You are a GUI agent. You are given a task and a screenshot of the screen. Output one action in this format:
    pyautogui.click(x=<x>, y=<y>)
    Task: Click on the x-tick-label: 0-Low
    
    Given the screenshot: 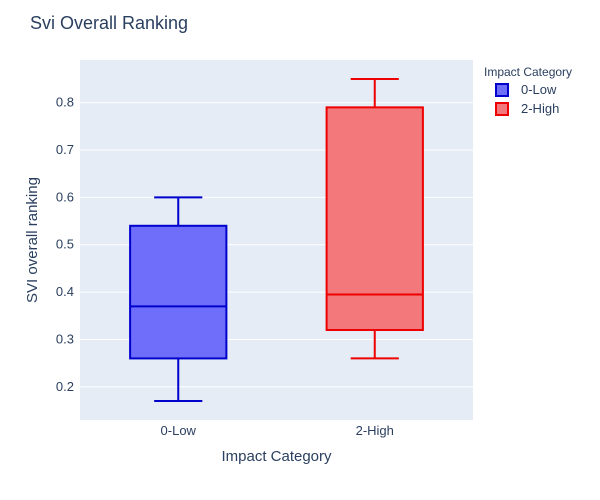 What is the action you would take?
    pyautogui.click(x=179, y=430)
    